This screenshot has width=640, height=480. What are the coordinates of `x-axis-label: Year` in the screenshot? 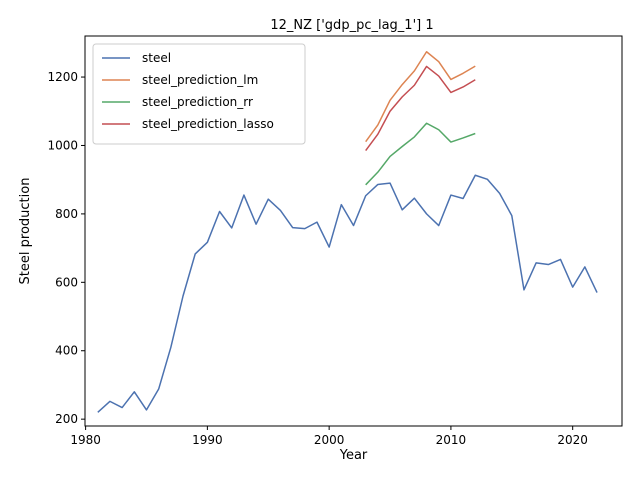 It's located at (353, 455).